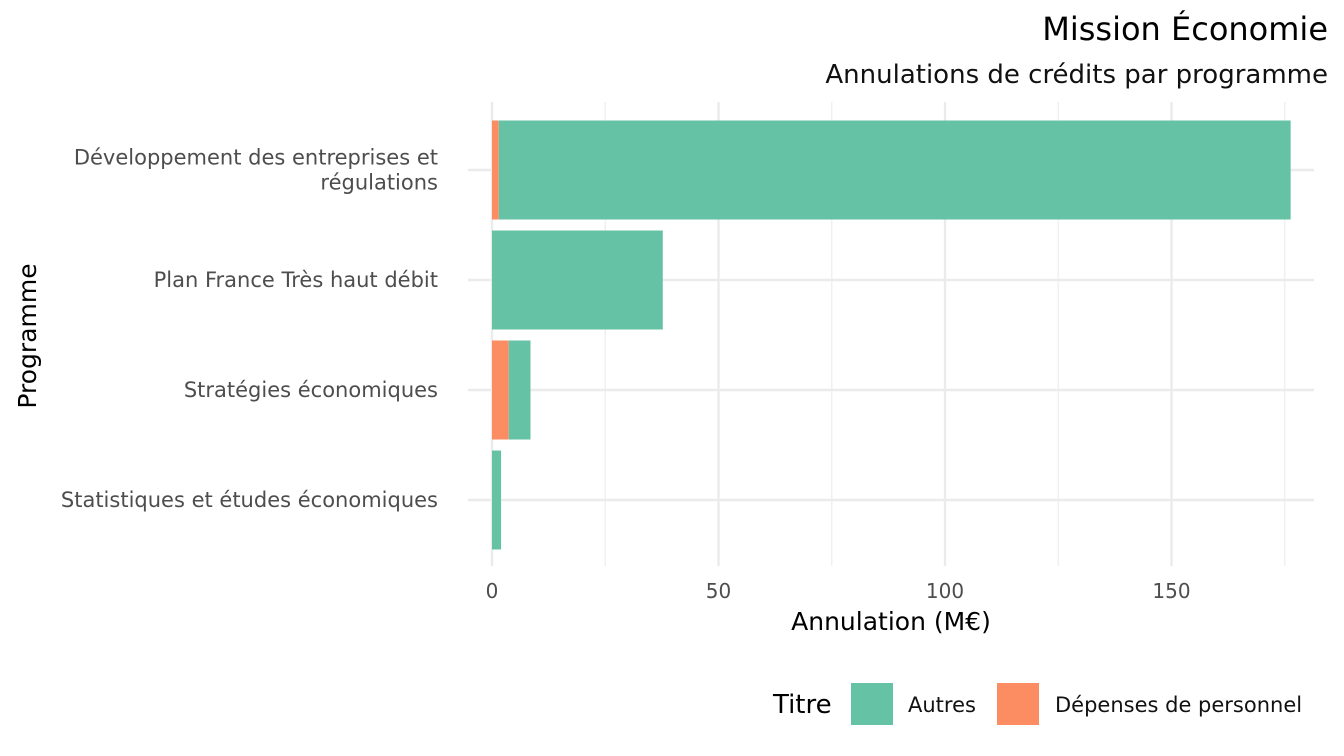 Image resolution: width=1344 pixels, height=756 pixels. Describe the element at coordinates (1076, 75) in the screenshot. I see `chart-subtitle: Annulations de crédits par programme` at that location.